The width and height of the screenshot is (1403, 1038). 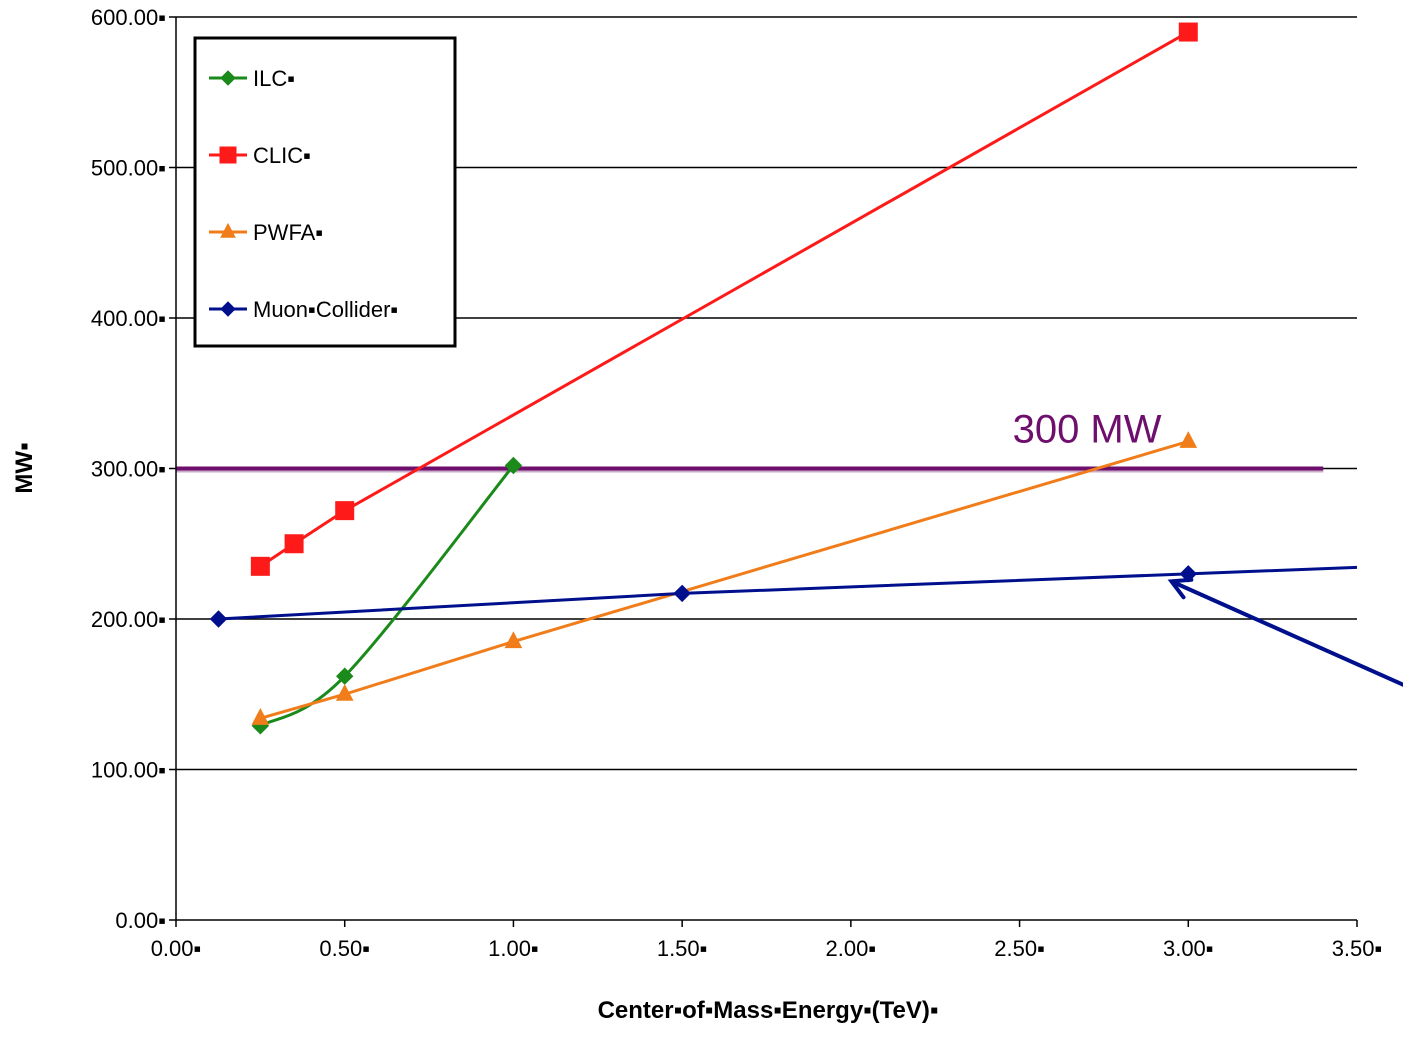 I want to click on x-tick-label: 1.00▪, so click(x=513, y=948).